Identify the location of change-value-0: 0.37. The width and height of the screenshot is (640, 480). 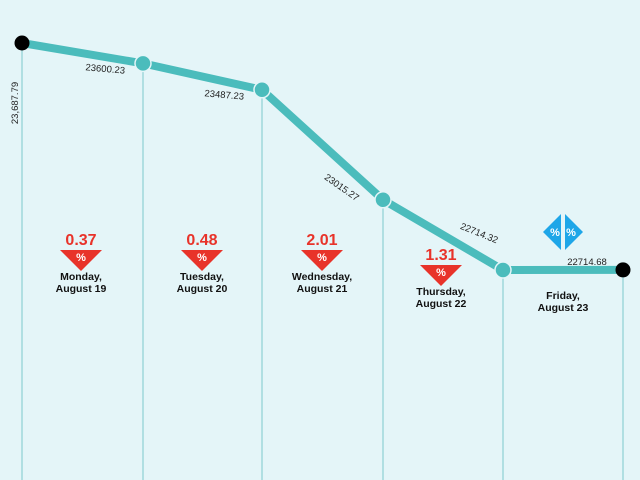
(80, 240).